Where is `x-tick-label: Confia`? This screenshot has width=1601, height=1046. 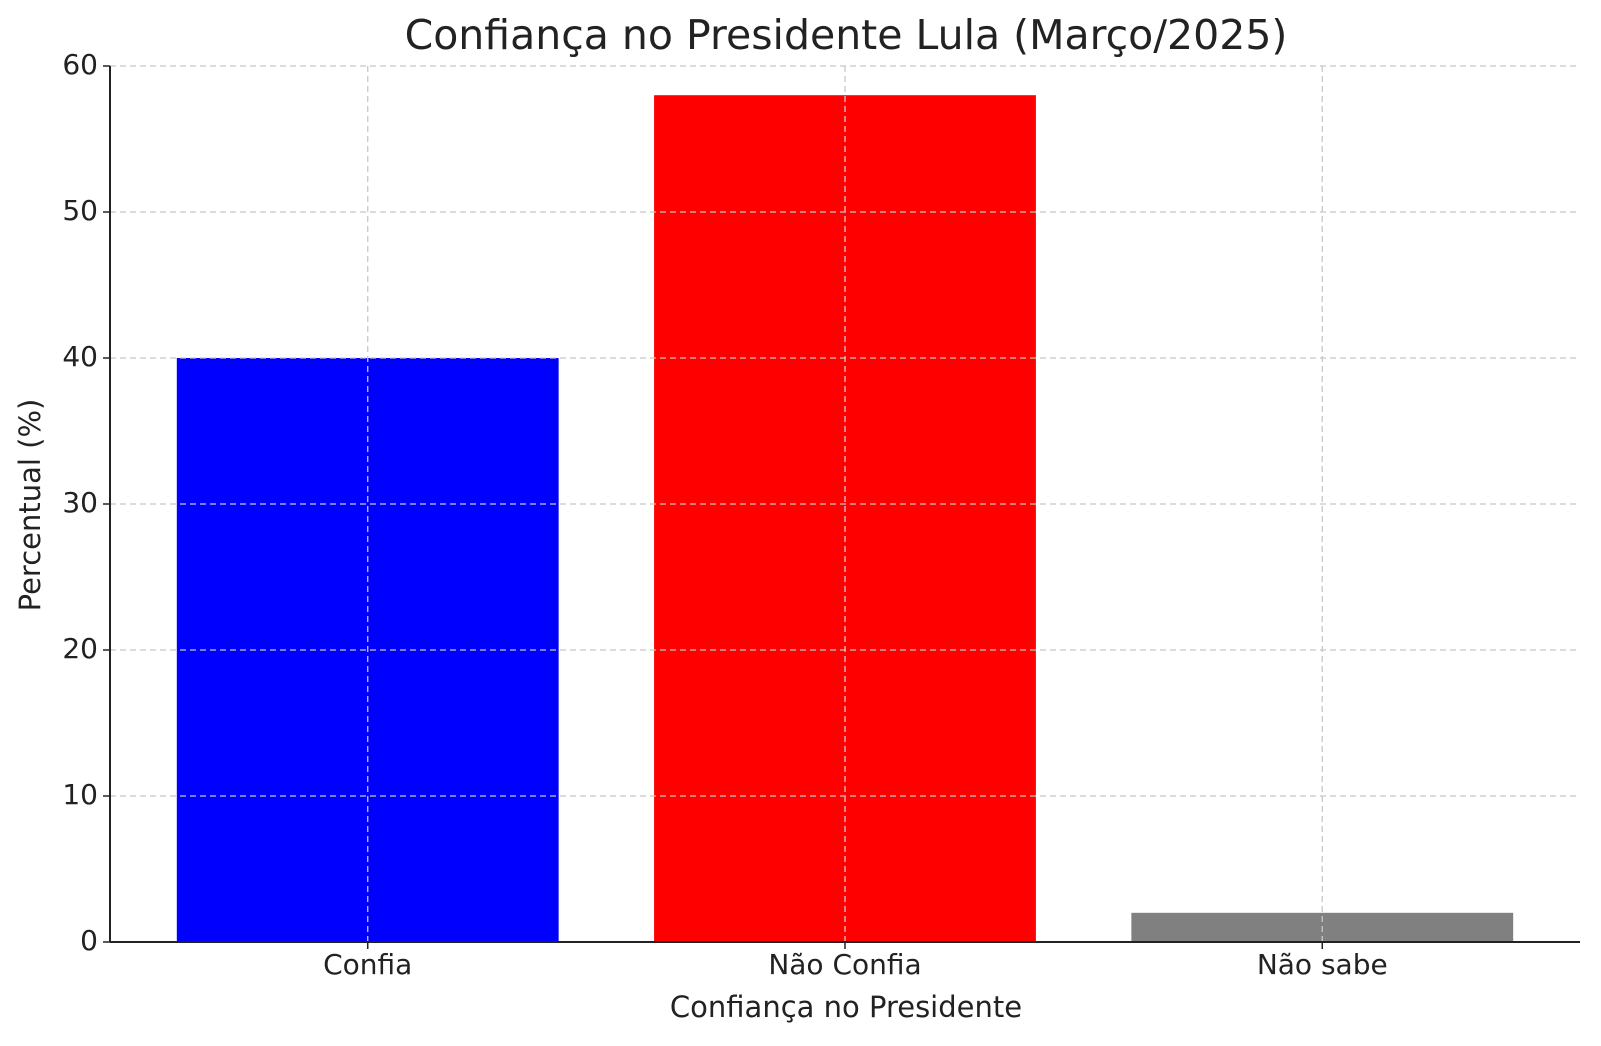
x-tick-label: Confia is located at coordinates (367, 964).